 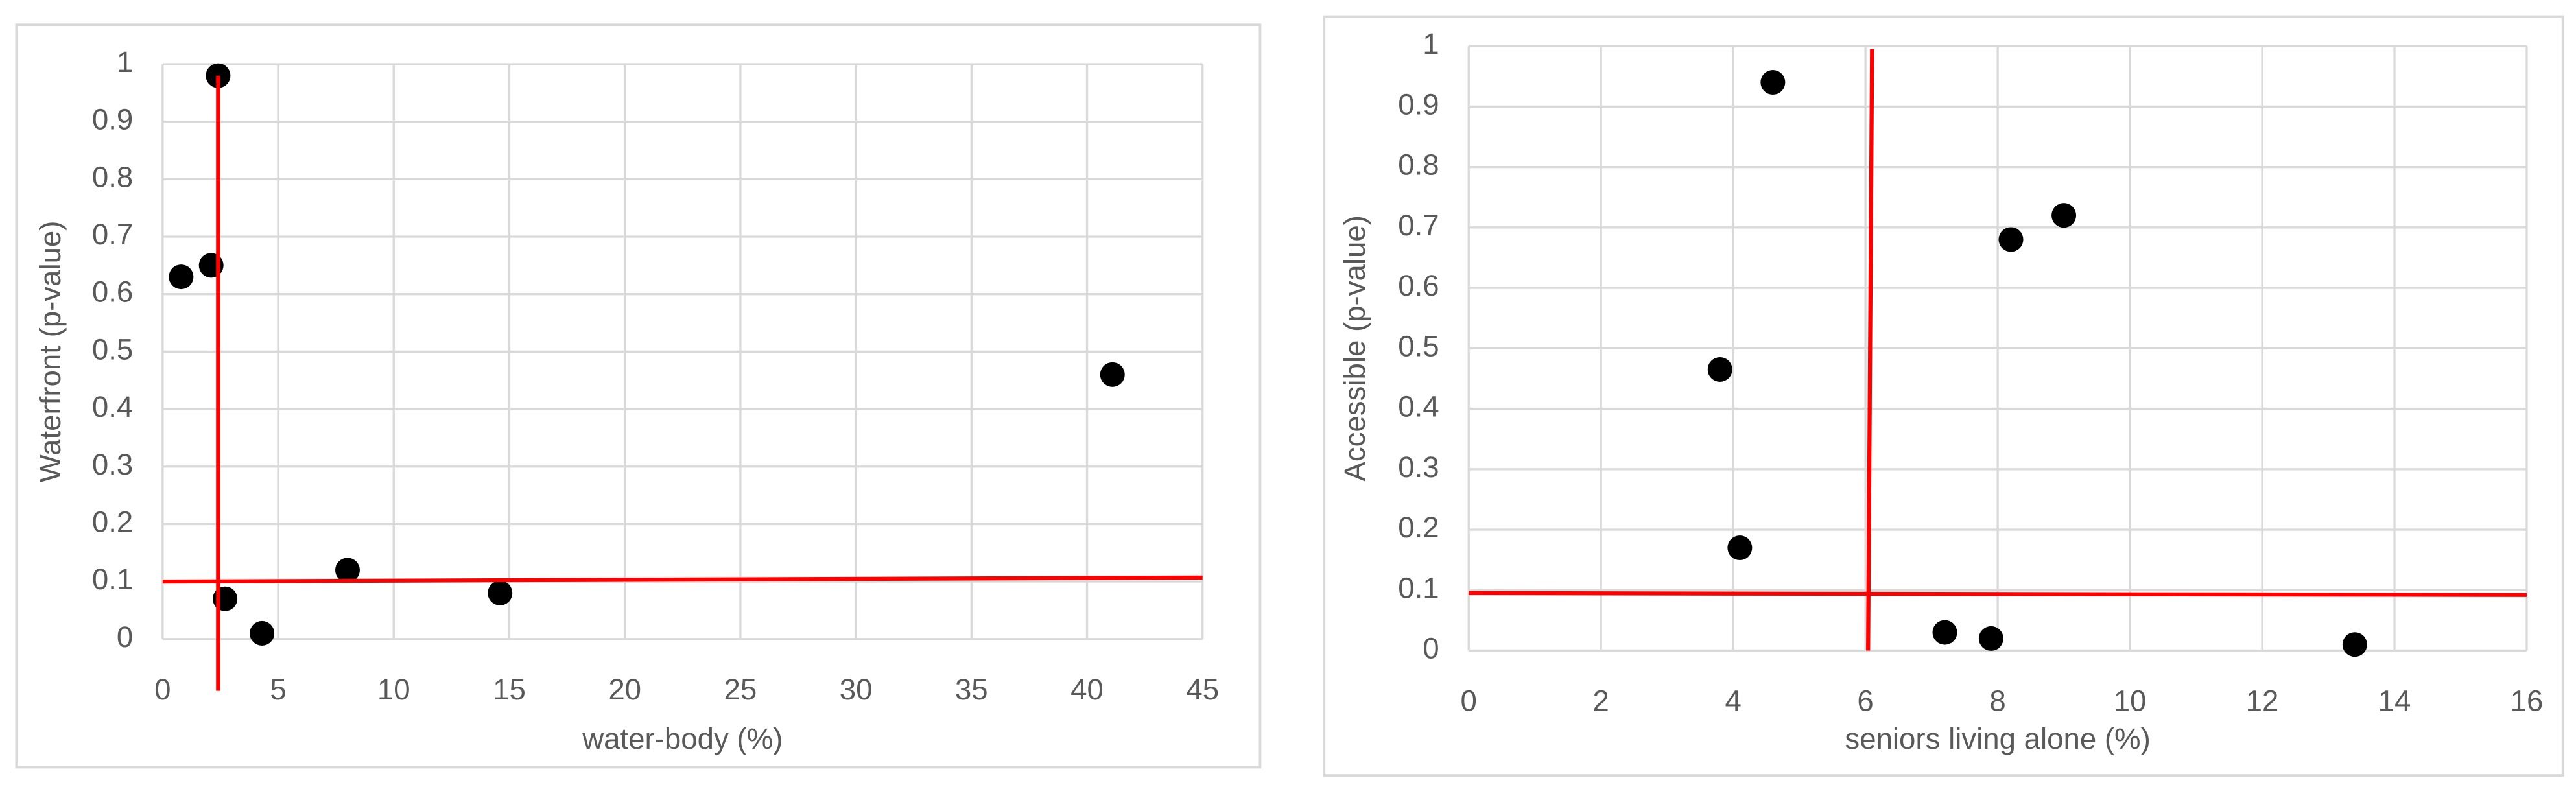 What do you see at coordinates (1865, 702) in the screenshot?
I see `x-tick-label: 6` at bounding box center [1865, 702].